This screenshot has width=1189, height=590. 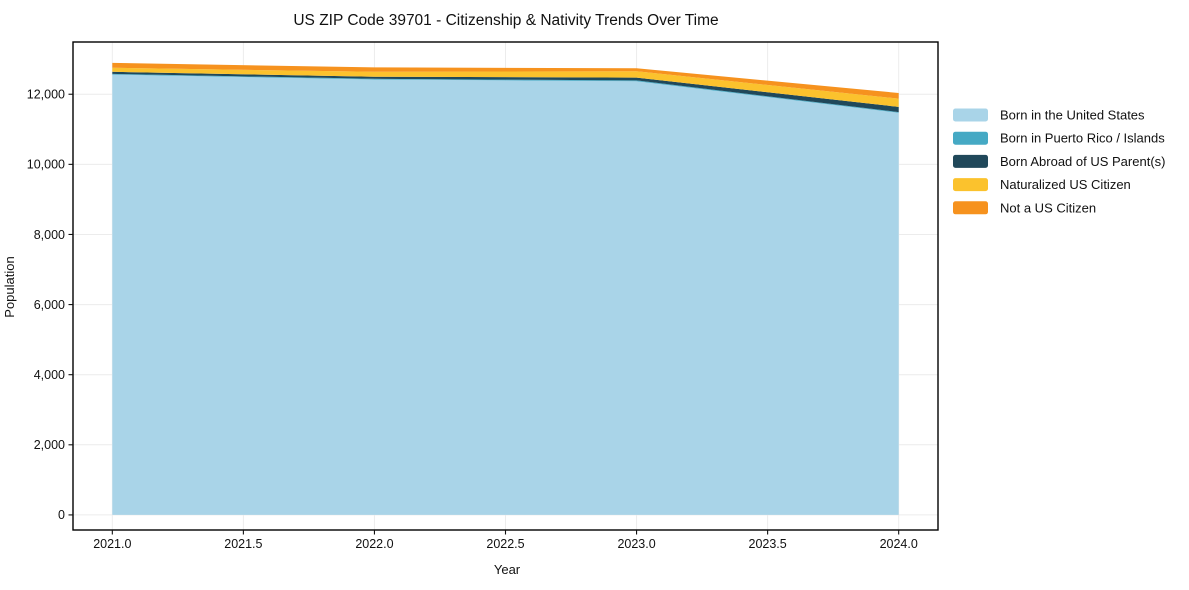 I want to click on area-series-naturalized-us-citizen, so click(x=505, y=87).